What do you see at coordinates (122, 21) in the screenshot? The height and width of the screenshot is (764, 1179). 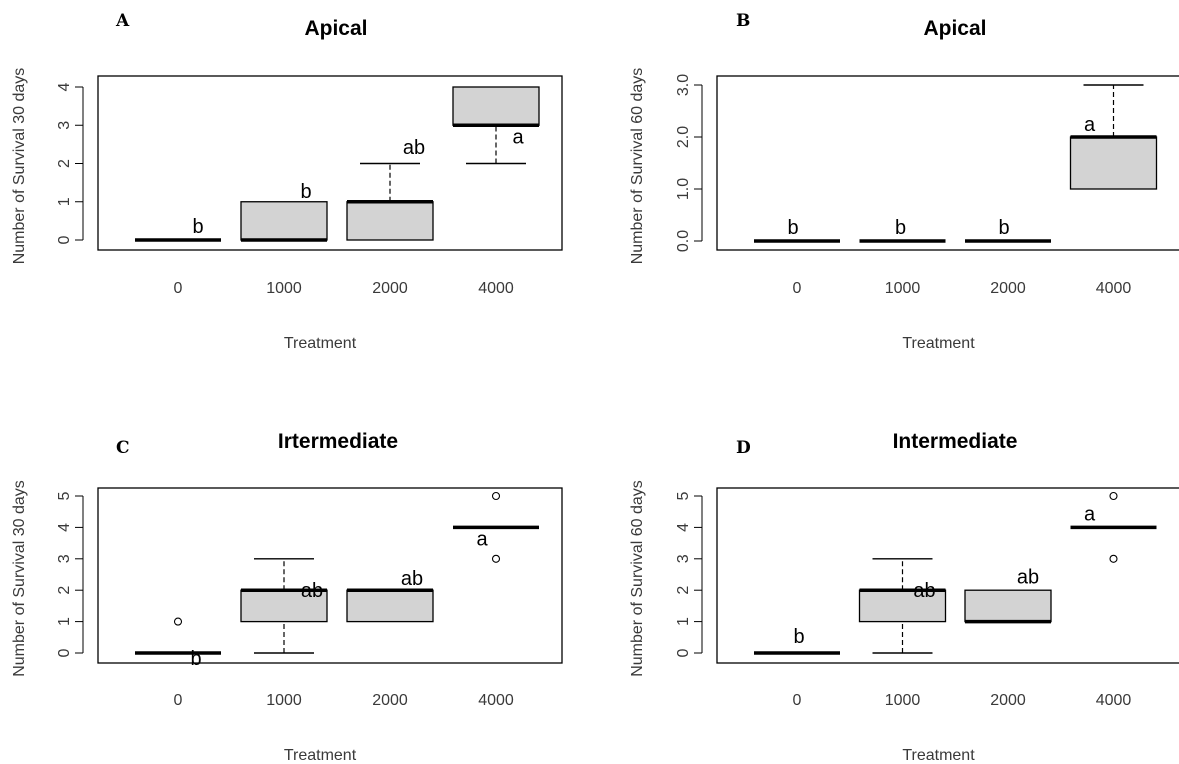 I see `panel-letter: A` at bounding box center [122, 21].